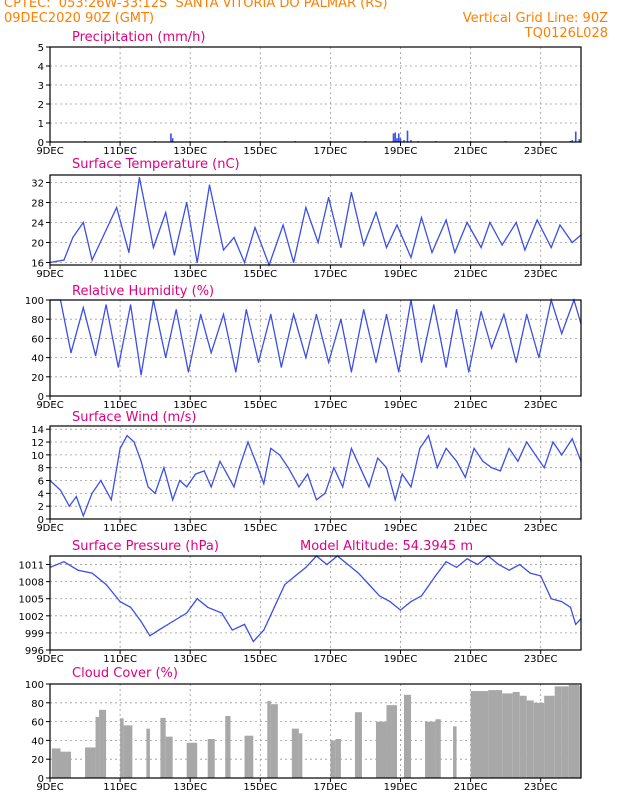 Image resolution: width=618 pixels, height=800 pixels. I want to click on y-tick-label: 3, so click(41, 86).